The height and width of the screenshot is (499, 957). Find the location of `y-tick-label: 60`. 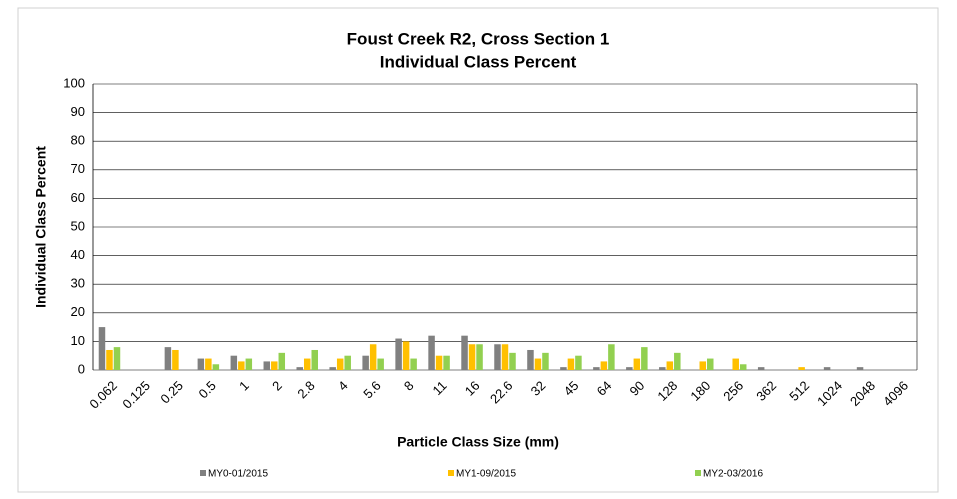

y-tick-label: 60 is located at coordinates (78, 197).